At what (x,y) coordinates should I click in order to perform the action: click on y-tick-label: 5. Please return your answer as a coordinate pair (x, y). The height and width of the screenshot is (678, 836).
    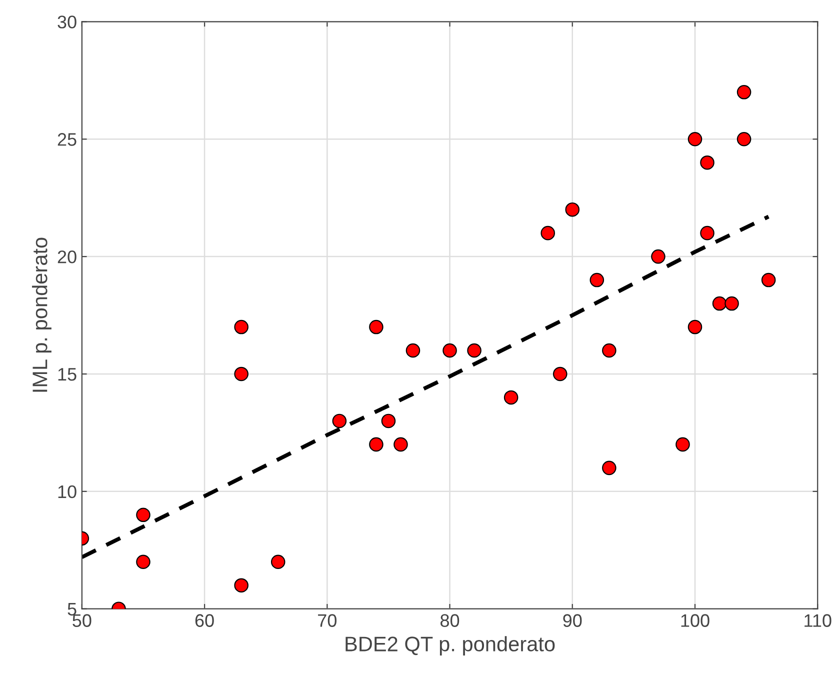
    Looking at the image, I should click on (72, 609).